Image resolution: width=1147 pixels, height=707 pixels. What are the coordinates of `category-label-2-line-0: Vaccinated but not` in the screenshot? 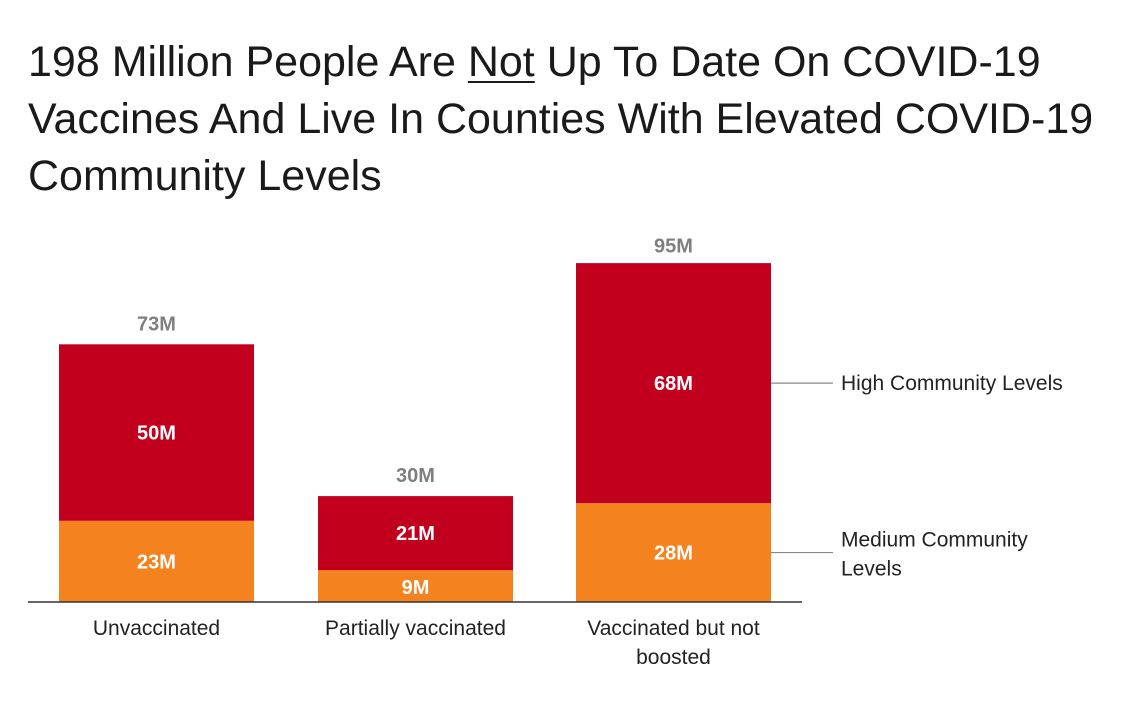 It's located at (673, 628).